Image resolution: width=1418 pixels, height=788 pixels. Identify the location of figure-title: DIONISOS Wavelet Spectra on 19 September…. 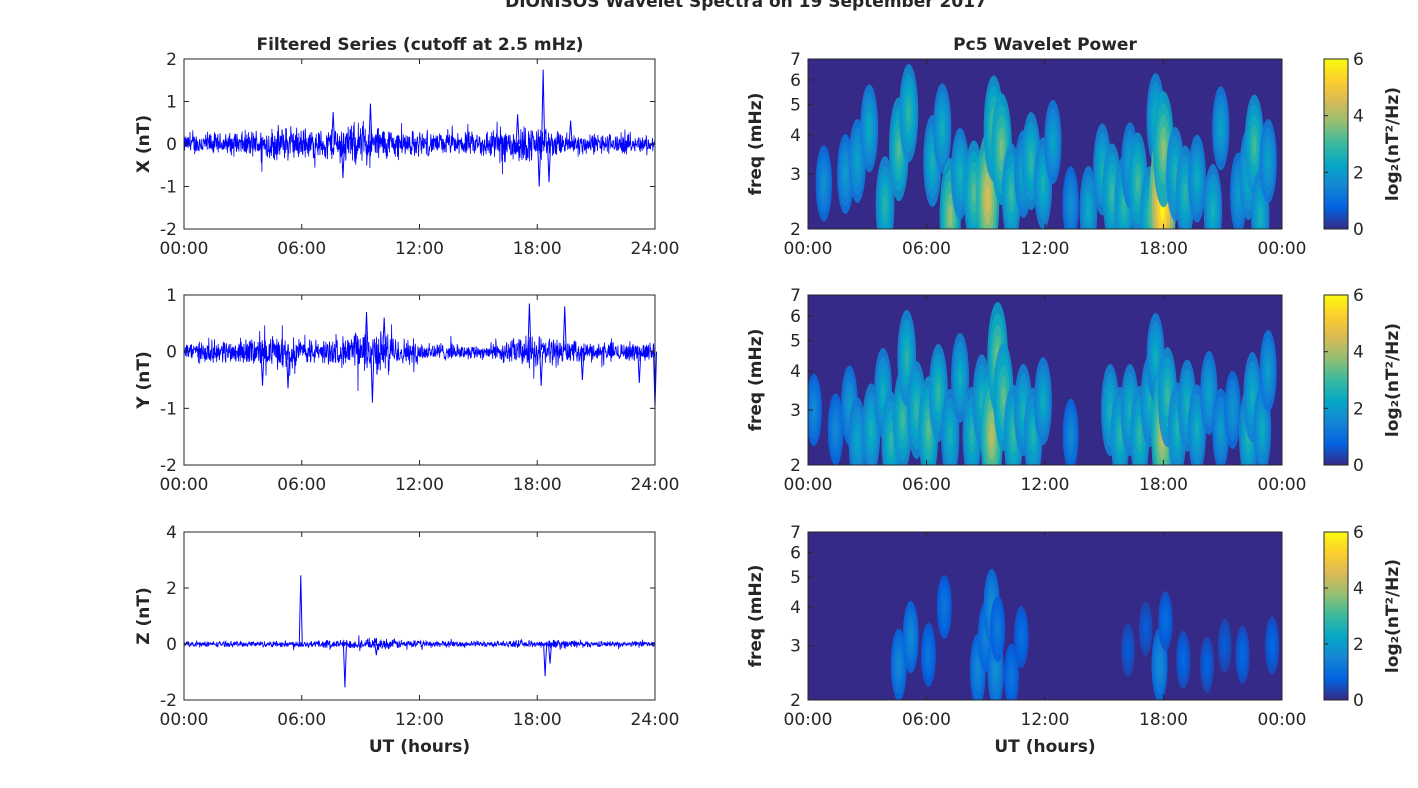
(746, 6).